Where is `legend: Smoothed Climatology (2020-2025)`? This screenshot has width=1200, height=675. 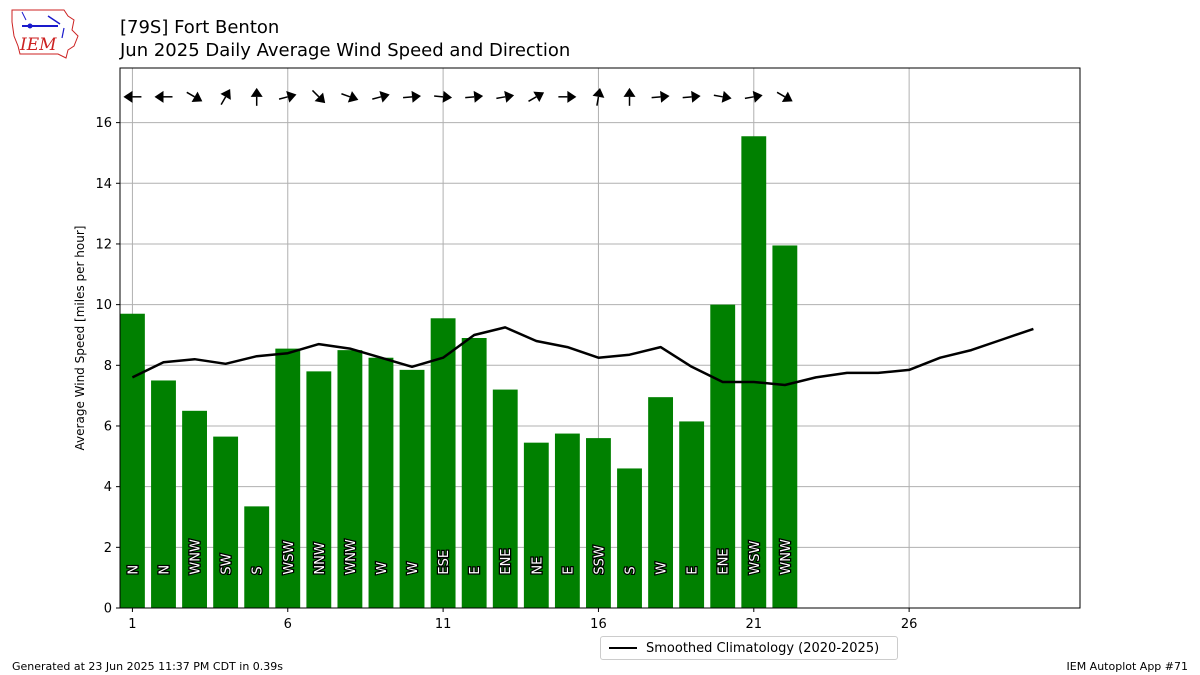 legend: Smoothed Climatology (2020-2025) is located at coordinates (749, 648).